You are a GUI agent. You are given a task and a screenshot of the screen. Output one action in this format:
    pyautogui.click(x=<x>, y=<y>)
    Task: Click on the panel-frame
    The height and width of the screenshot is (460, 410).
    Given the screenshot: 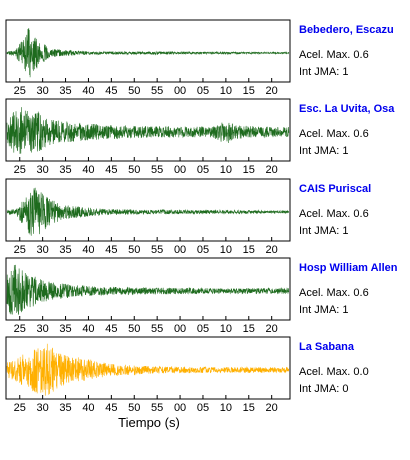 What is the action you would take?
    pyautogui.click(x=148, y=51)
    